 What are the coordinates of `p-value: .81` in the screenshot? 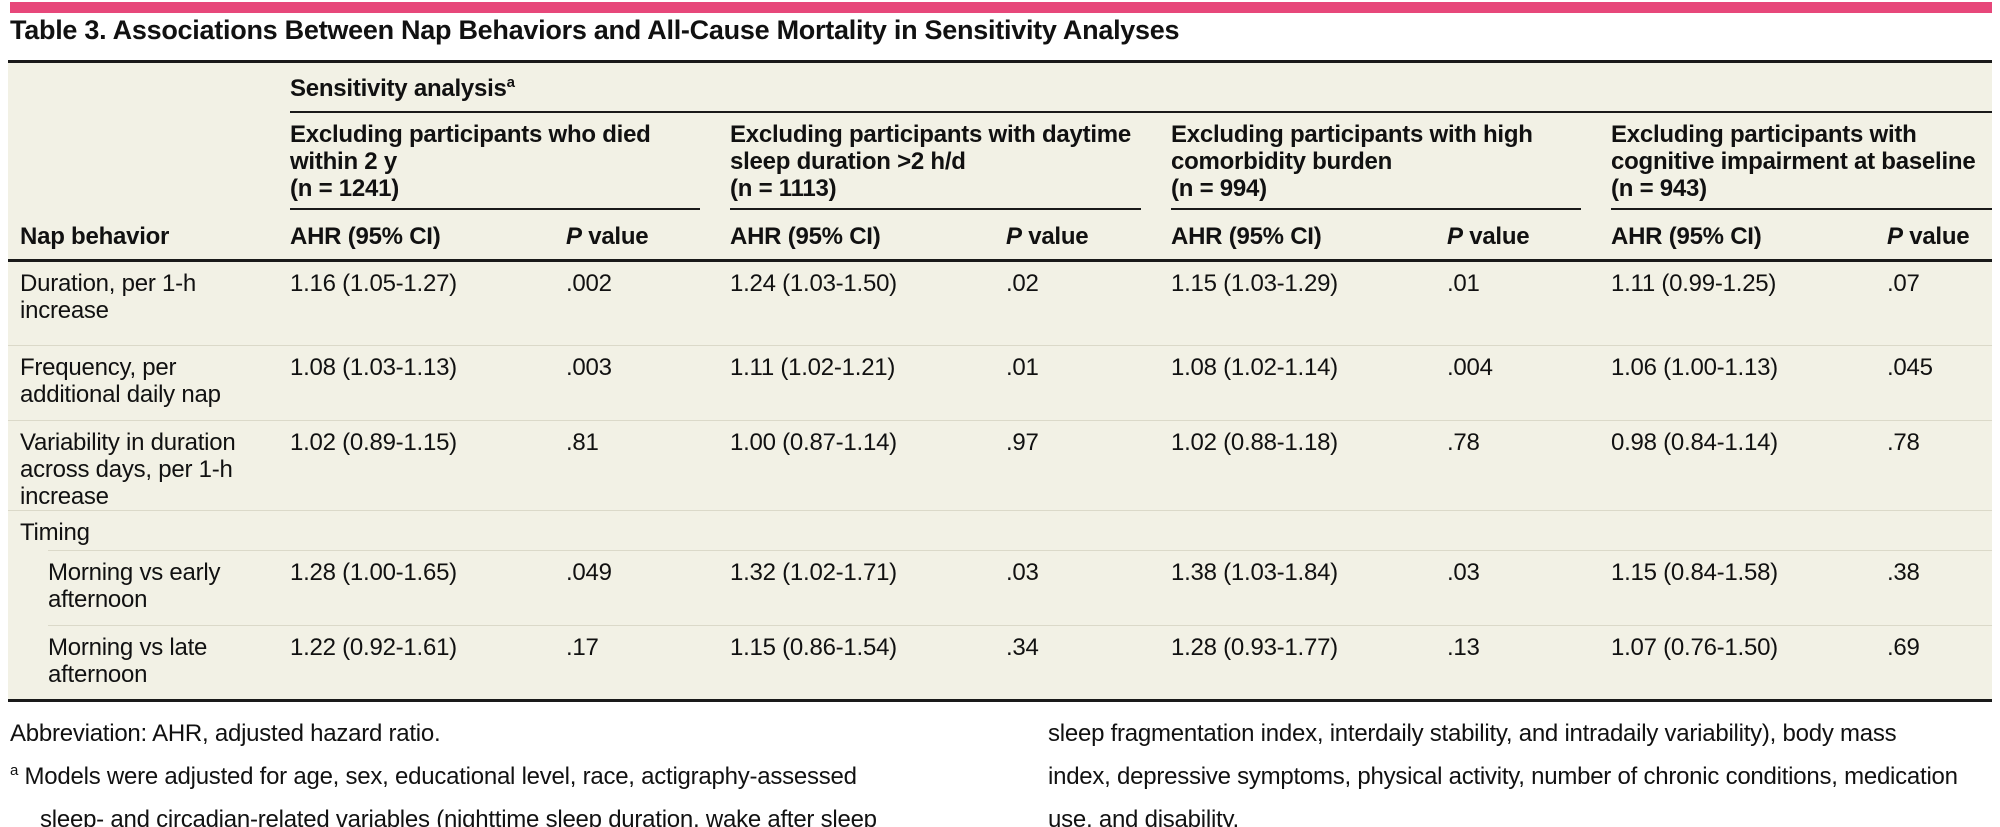 It's located at (582, 442).